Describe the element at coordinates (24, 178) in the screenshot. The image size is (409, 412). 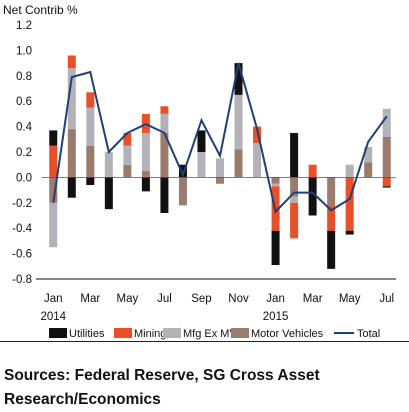
I see `y-tick-label: 0.0` at that location.